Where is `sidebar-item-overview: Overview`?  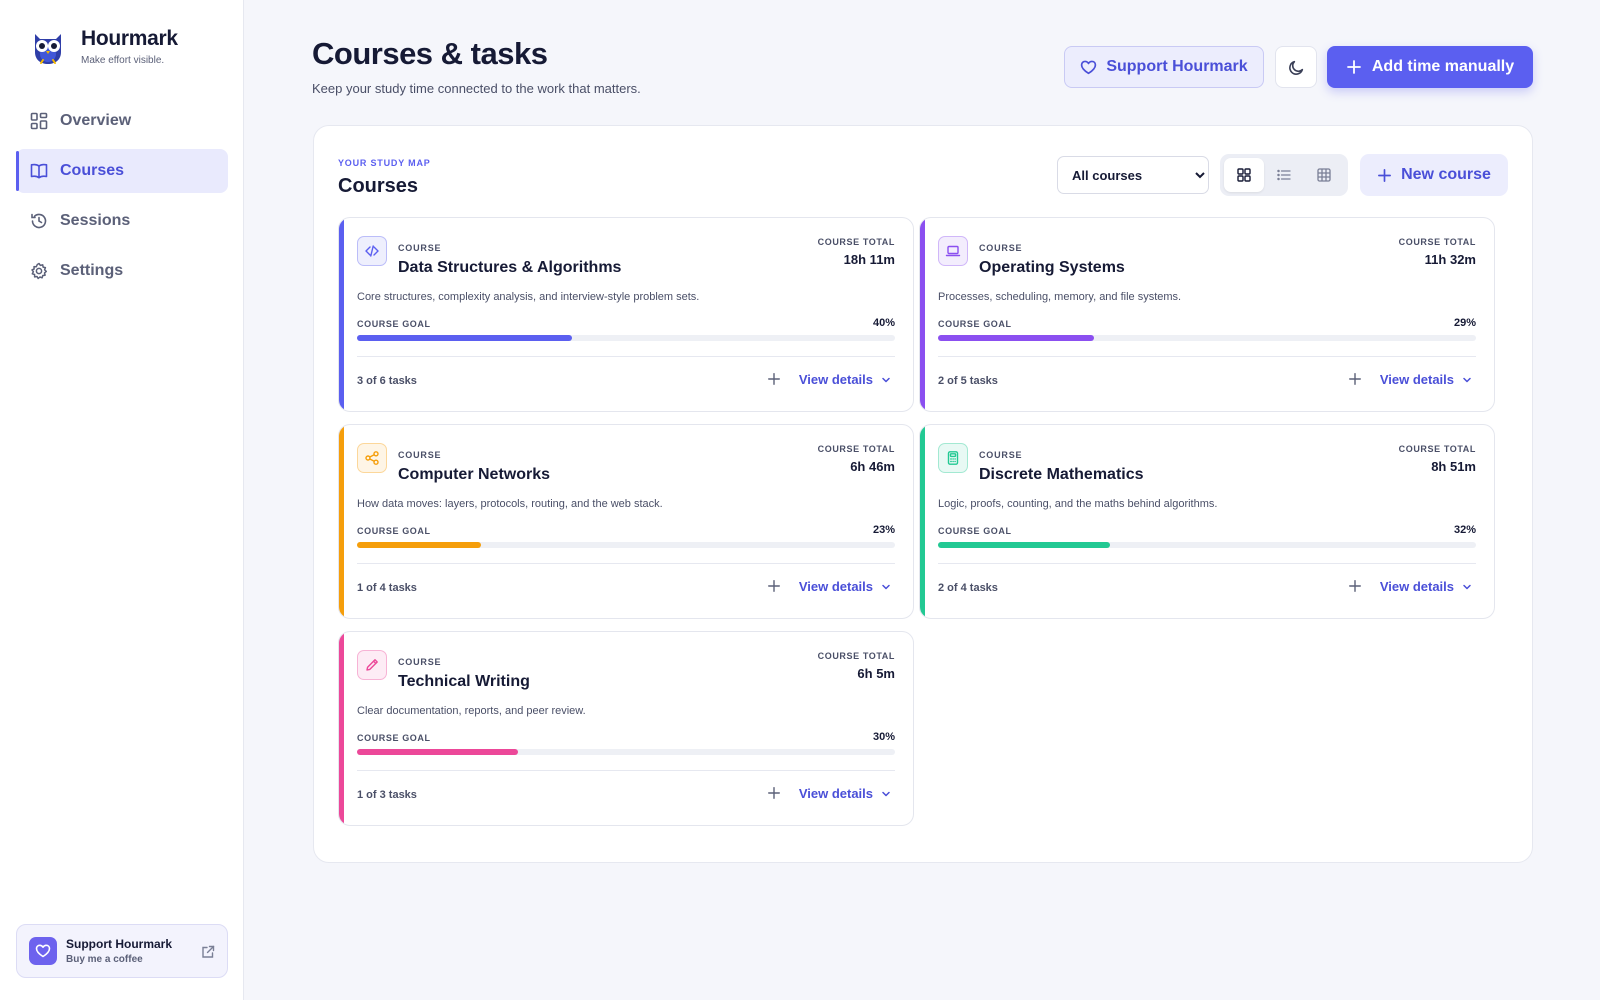 sidebar-item-overview: Overview is located at coordinates (122, 121).